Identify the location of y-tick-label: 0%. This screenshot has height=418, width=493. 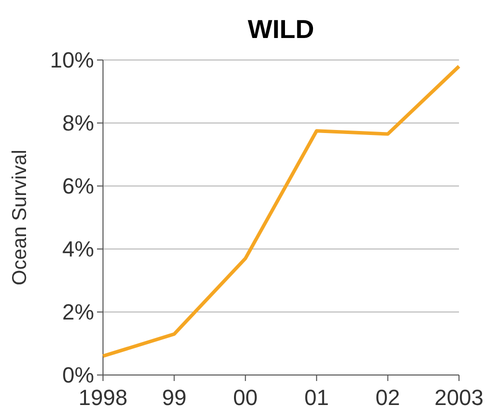
(78, 375).